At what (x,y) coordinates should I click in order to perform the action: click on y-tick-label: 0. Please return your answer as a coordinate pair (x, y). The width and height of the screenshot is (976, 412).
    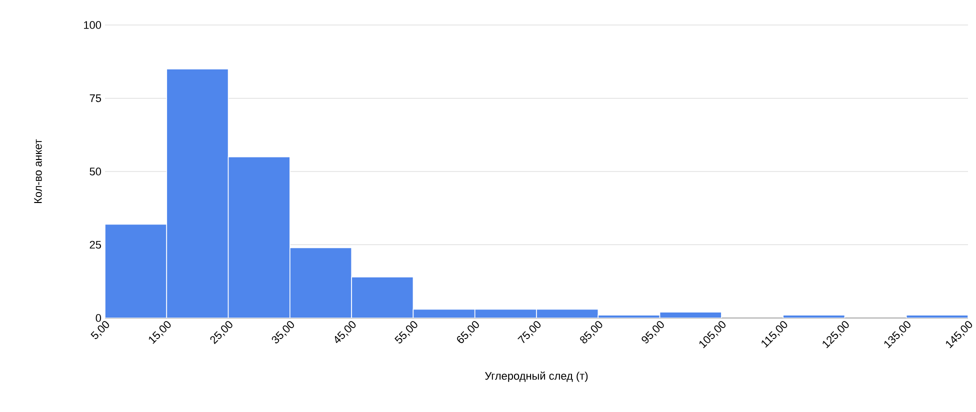
    Looking at the image, I should click on (99, 318).